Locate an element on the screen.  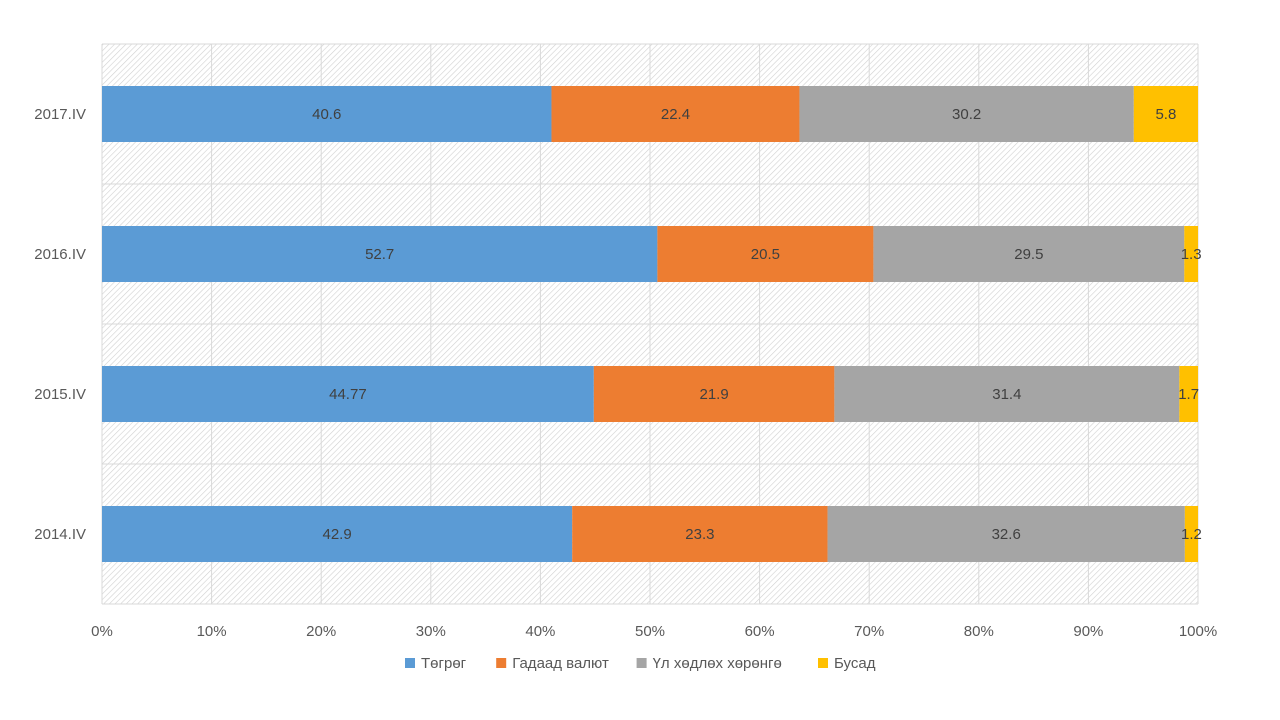
data-label: 5.8 is located at coordinates (1165, 114).